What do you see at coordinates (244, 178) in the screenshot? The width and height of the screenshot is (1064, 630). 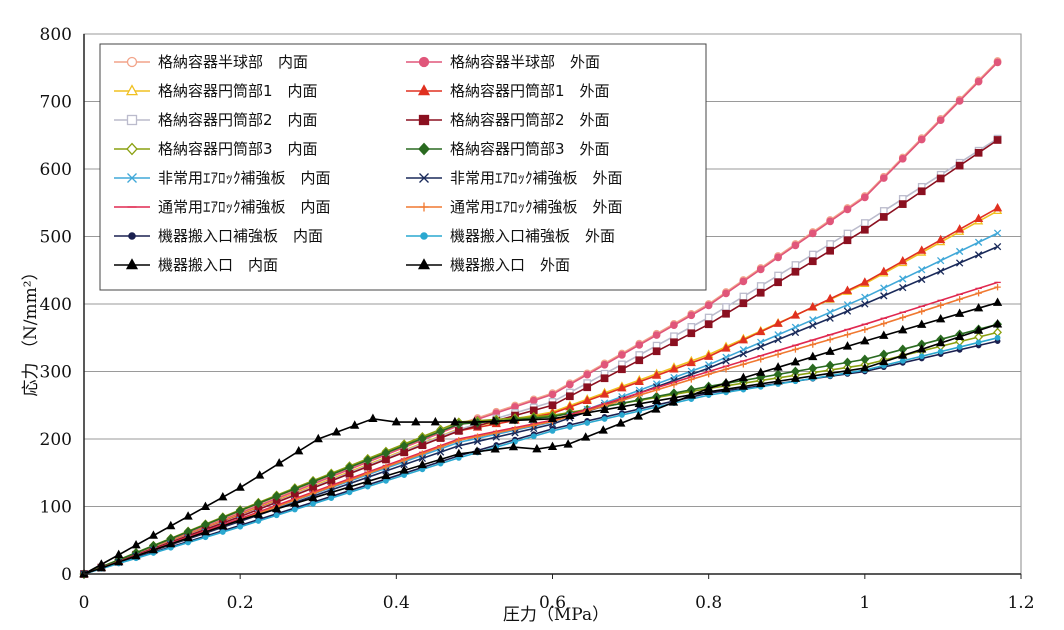 I see `legend-label: 非常用ｴｱﾛｯｸ補強板 内面` at bounding box center [244, 178].